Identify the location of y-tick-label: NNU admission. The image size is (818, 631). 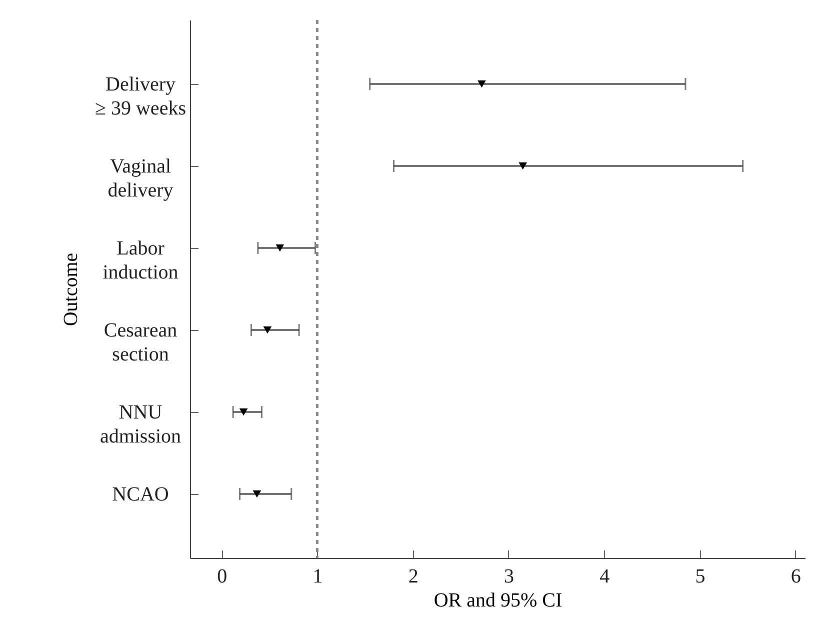
(141, 425).